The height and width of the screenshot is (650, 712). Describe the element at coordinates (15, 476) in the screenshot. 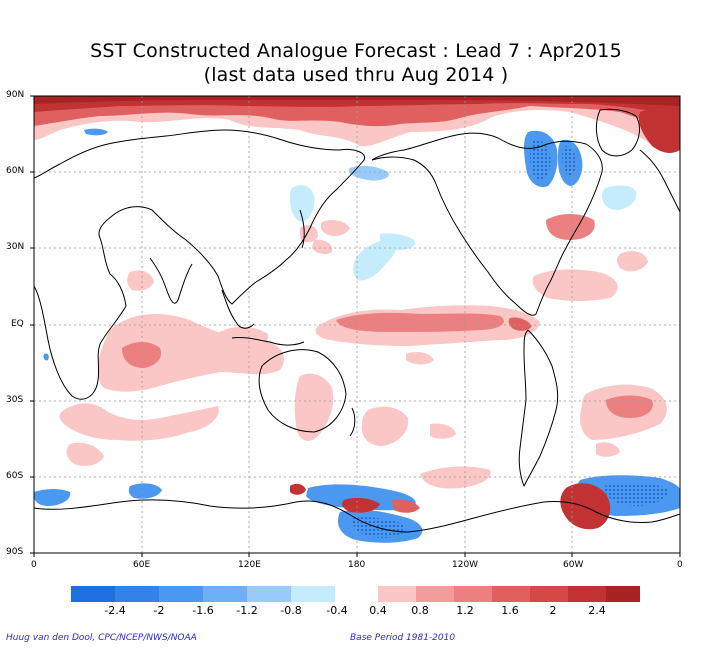

I see `lat-label-60s: 60S` at that location.